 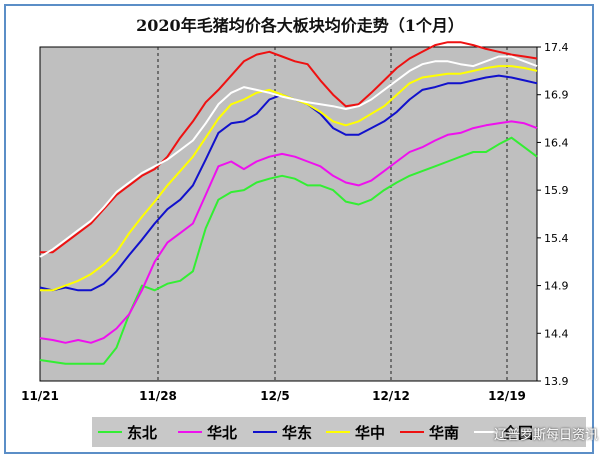 What do you see at coordinates (556, 95) in the screenshot?
I see `y-tick-label: 16.9` at bounding box center [556, 95].